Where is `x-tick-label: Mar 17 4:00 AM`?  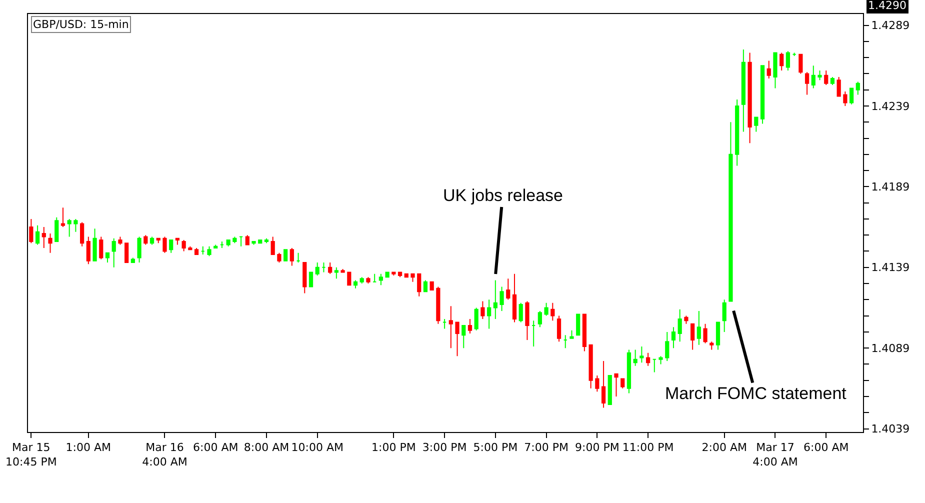
x-tick-label: Mar 17 4:00 AM is located at coordinates (775, 454).